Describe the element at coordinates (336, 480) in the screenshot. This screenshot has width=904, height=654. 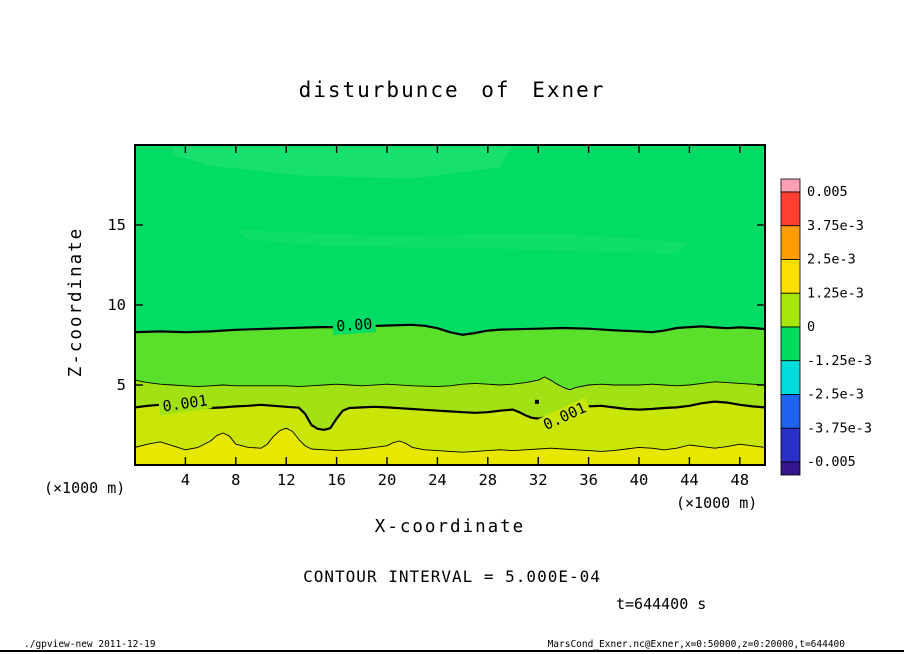
I see `x-tick-label: 16` at that location.